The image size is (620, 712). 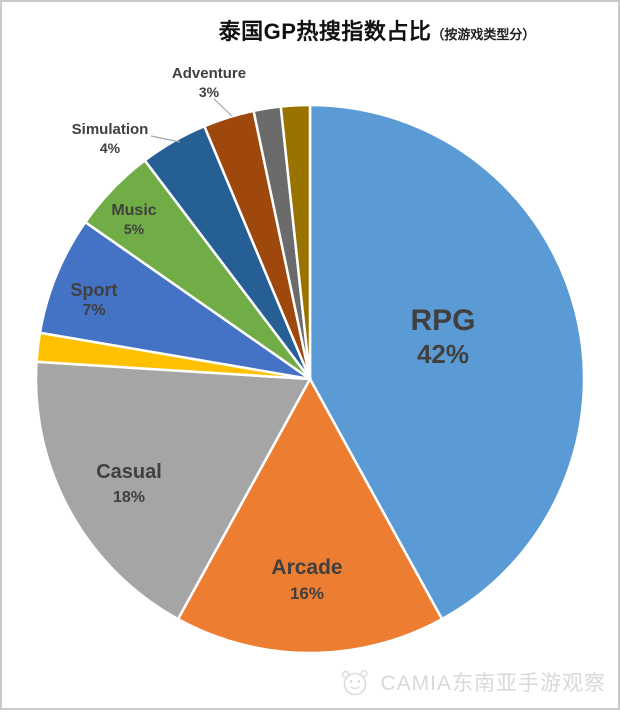 I want to click on label-sport: Sport 7%, so click(x=94, y=300).